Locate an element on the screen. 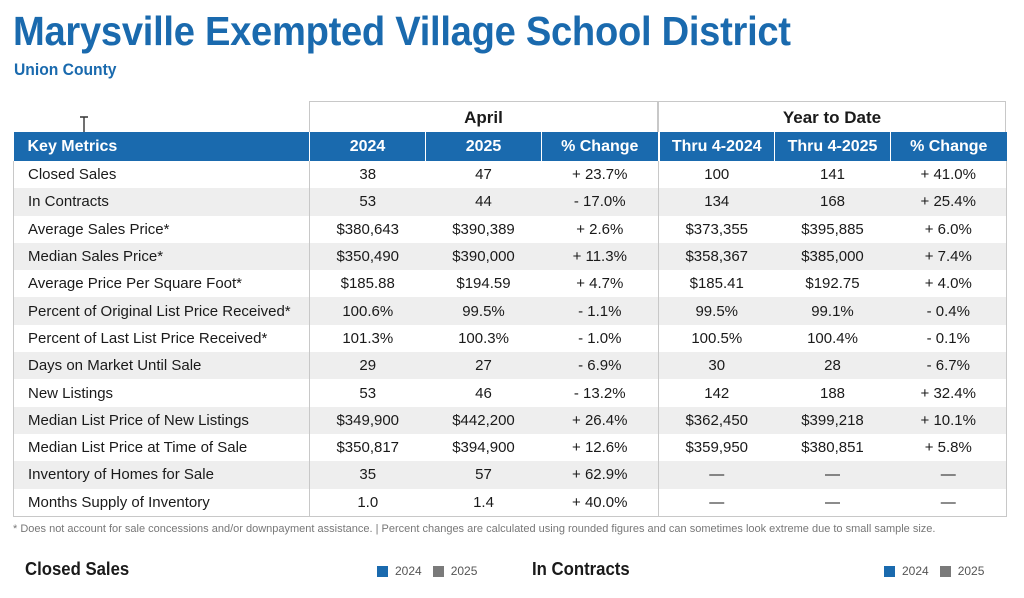 Image resolution: width=1024 pixels, height=598 pixels. legend-swatch-2024 is located at coordinates (889, 571).